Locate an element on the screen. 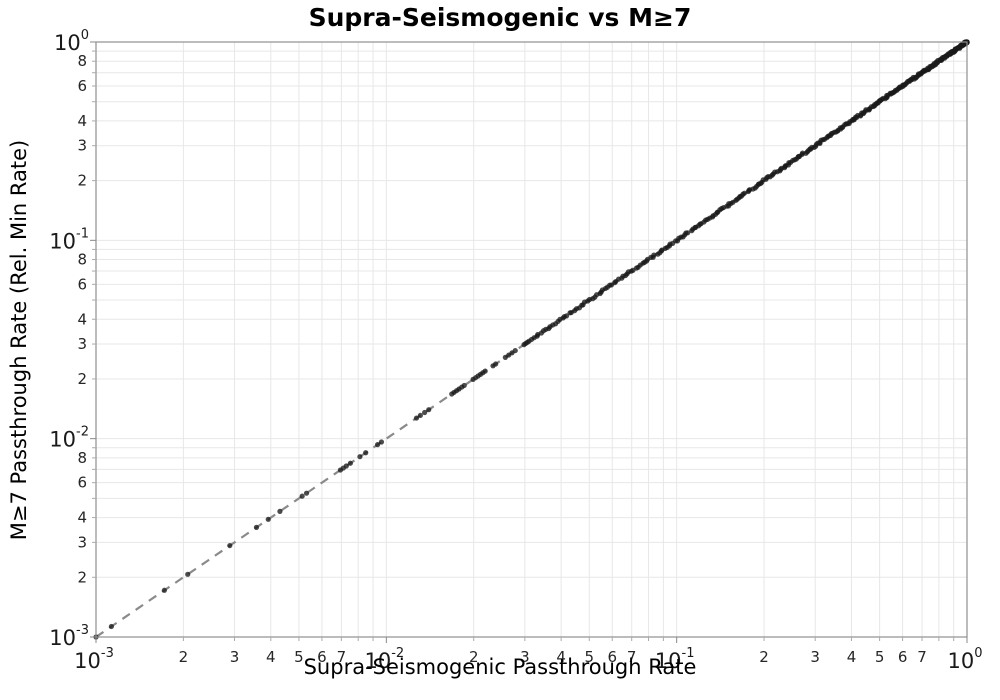  y-major-tick-label: 10⁻² is located at coordinates (69, 438).